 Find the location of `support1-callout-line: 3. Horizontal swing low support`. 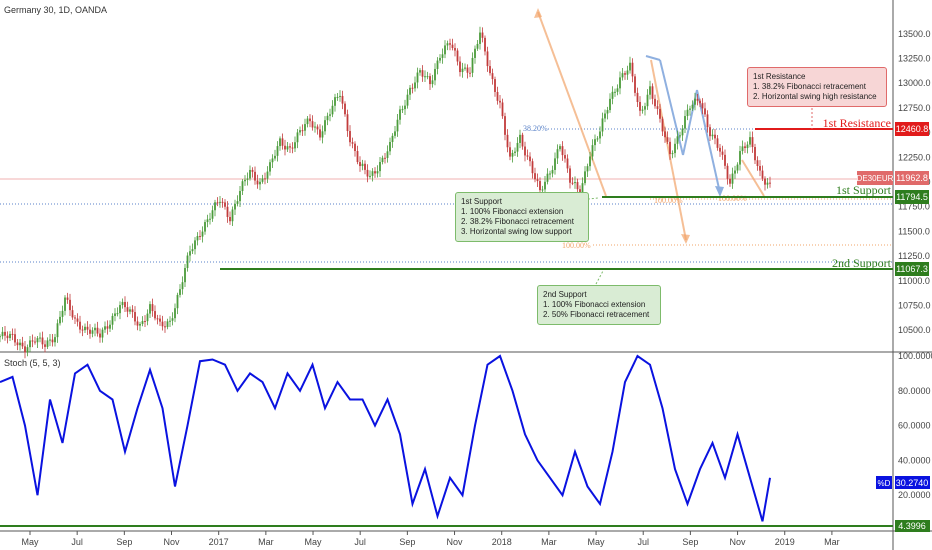

support1-callout-line: 3. Horizontal swing low support is located at coordinates (516, 231).